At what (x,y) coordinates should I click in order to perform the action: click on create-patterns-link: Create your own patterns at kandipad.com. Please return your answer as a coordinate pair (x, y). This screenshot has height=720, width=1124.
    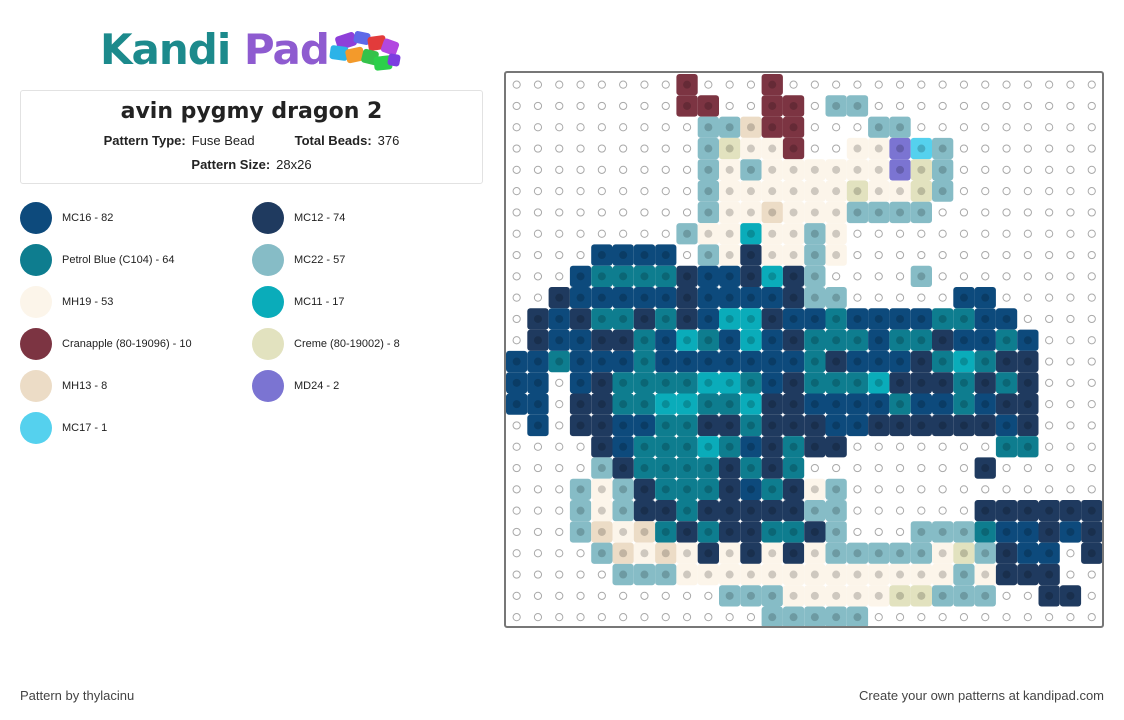
    Looking at the image, I should click on (981, 695).